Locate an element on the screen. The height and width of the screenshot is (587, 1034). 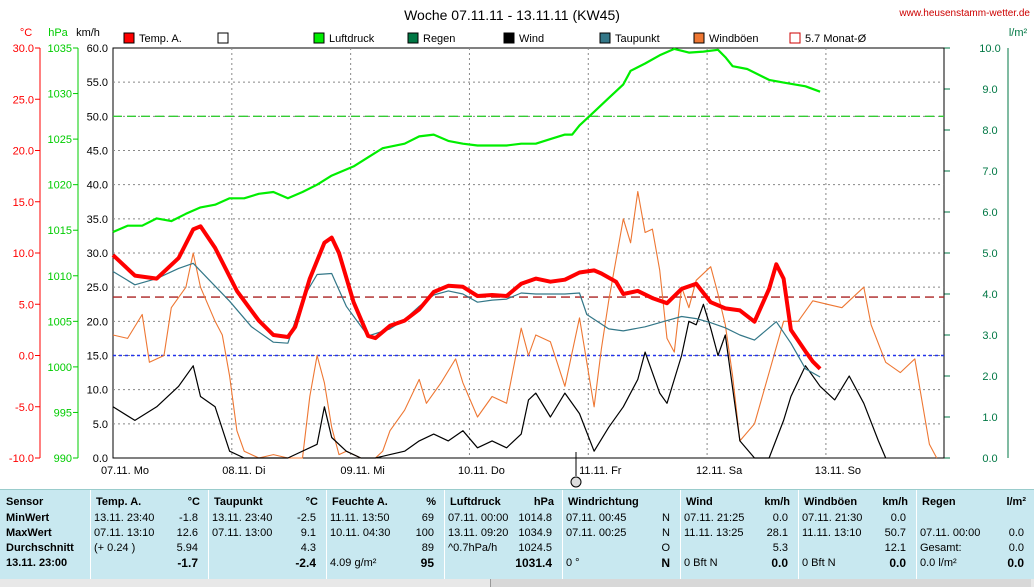
stats-time: 07.11. 13:00 is located at coordinates (242, 533).